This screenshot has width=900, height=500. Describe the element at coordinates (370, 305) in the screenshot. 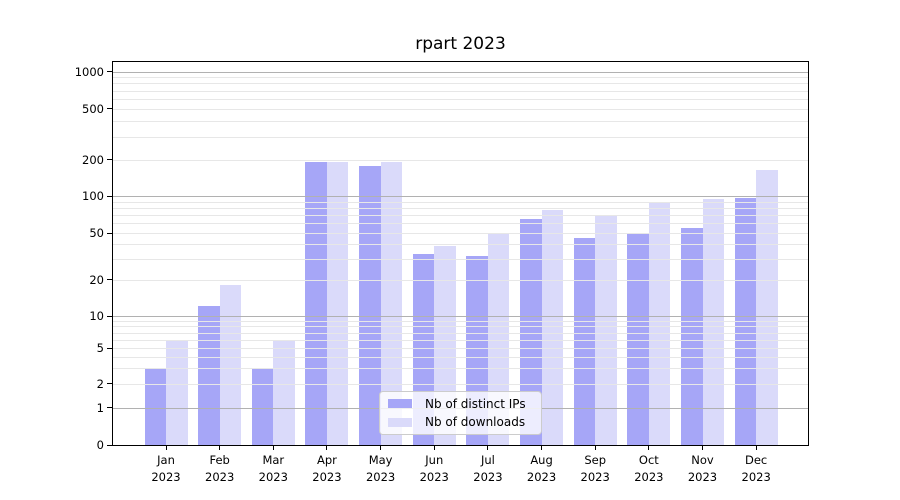

I see `bar-may-2023-distinct-ips` at that location.